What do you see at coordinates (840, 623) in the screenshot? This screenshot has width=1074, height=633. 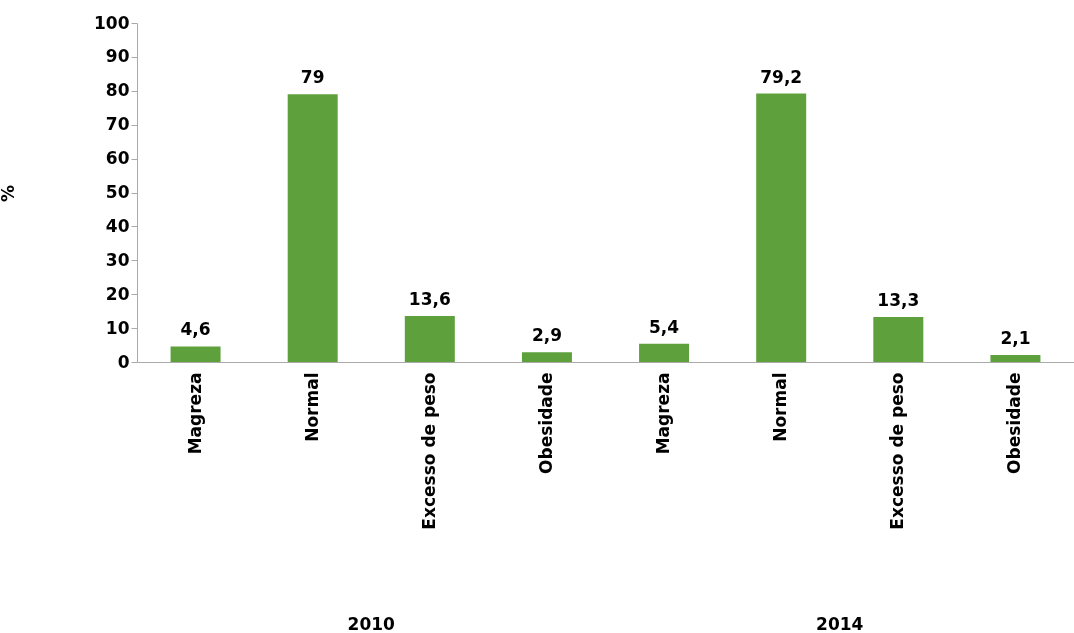 I see `text: 2014` at bounding box center [840, 623].